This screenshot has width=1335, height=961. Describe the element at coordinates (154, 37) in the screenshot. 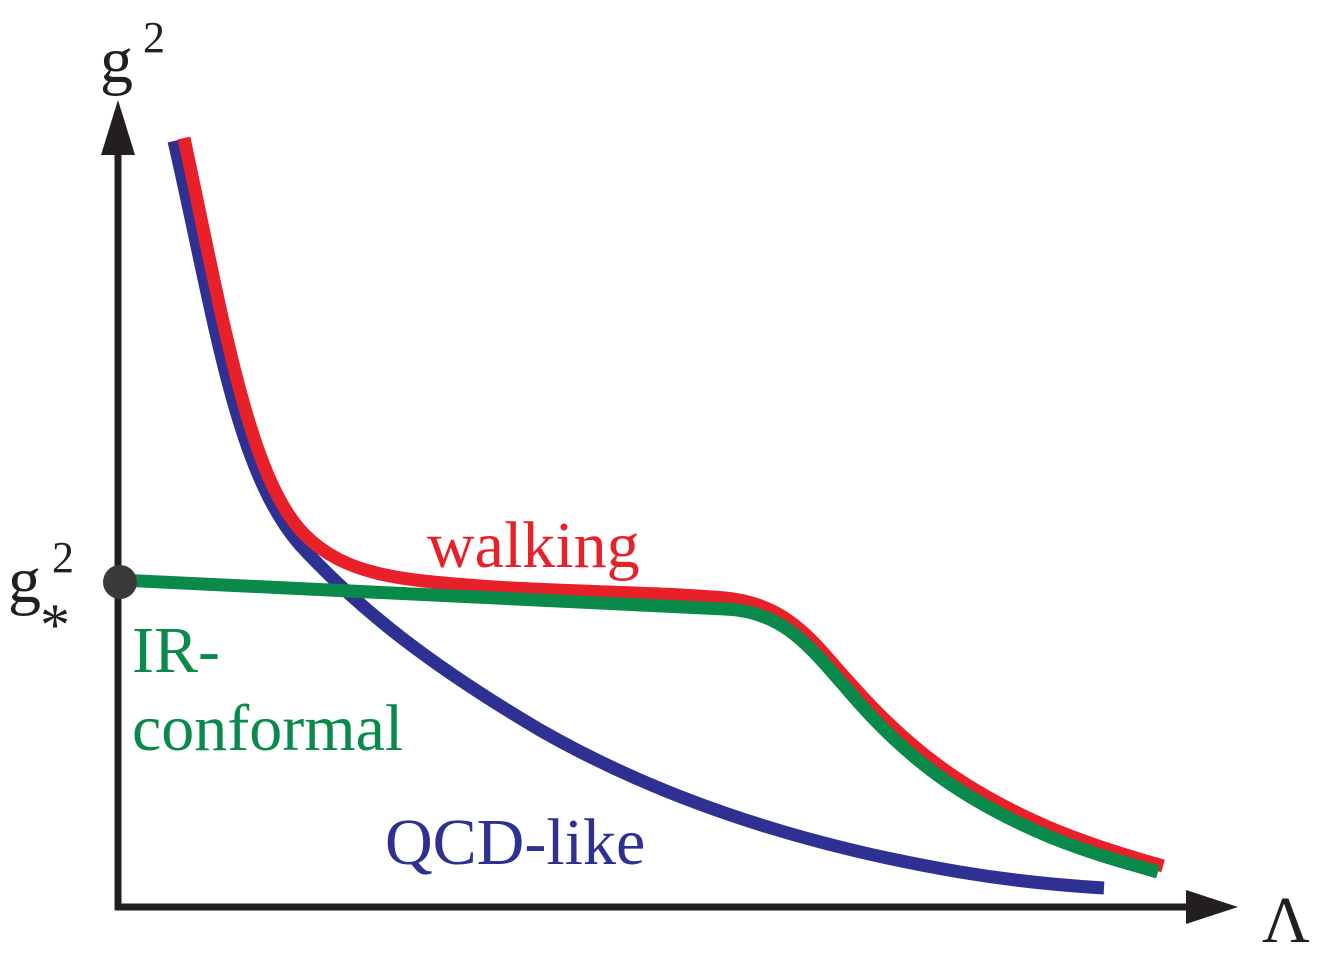

I see `y-axis-label-sup: 2` at that location.